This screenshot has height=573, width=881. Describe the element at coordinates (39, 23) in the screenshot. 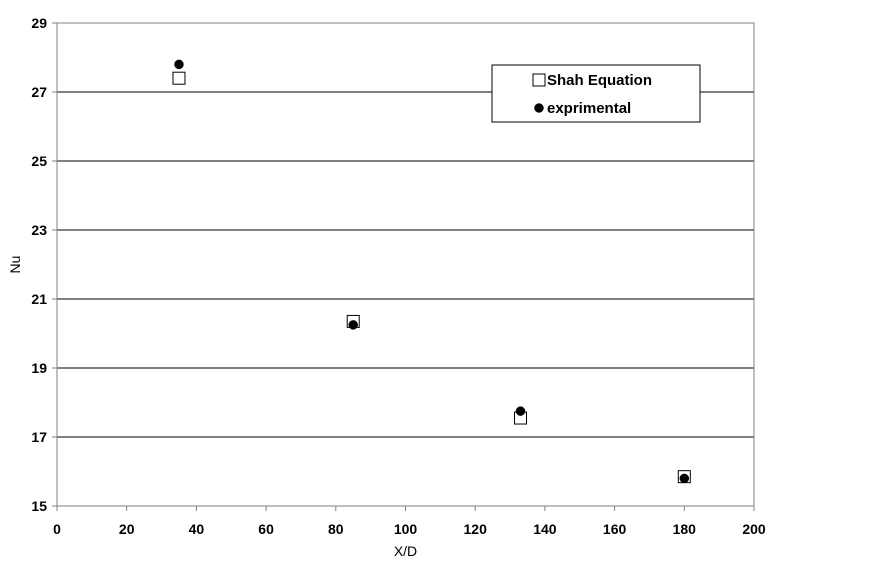

I see `y-tick-label: 29` at that location.